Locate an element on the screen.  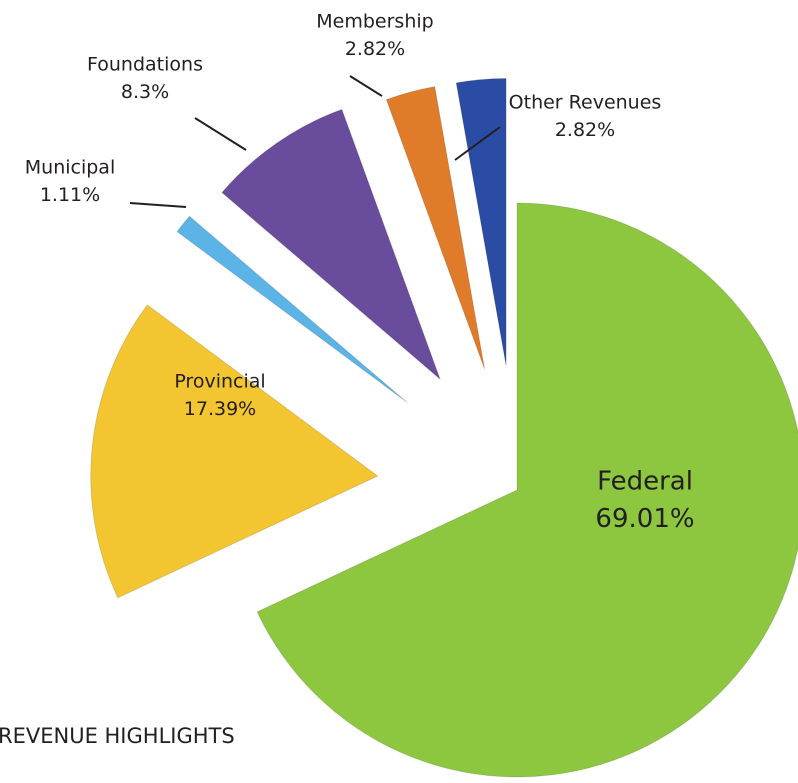
slice-value-label: 1.11% is located at coordinates (70, 195).